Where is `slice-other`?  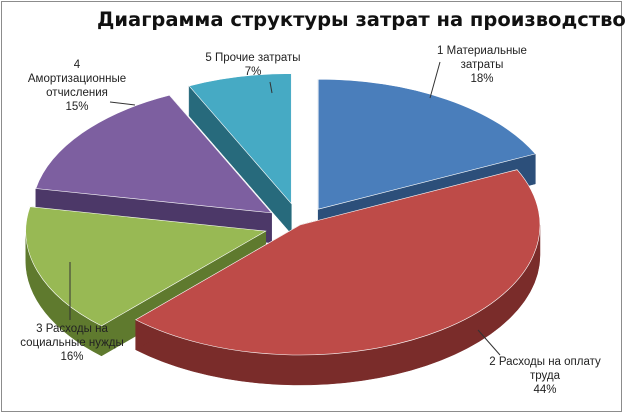
slice-other is located at coordinates (240, 139).